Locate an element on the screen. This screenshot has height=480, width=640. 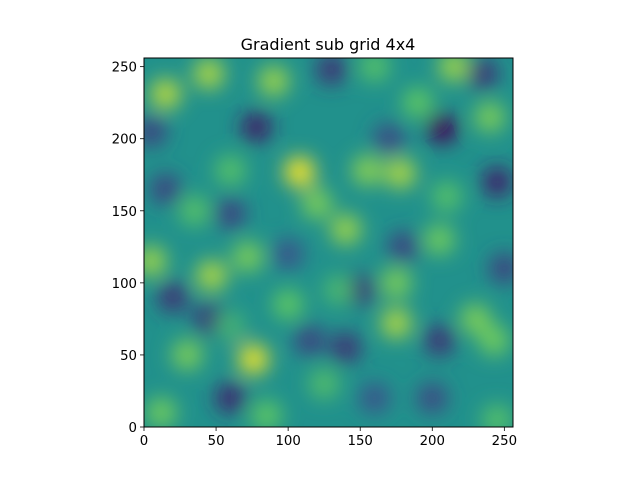
y-tick-label: 0 is located at coordinates (133, 428).